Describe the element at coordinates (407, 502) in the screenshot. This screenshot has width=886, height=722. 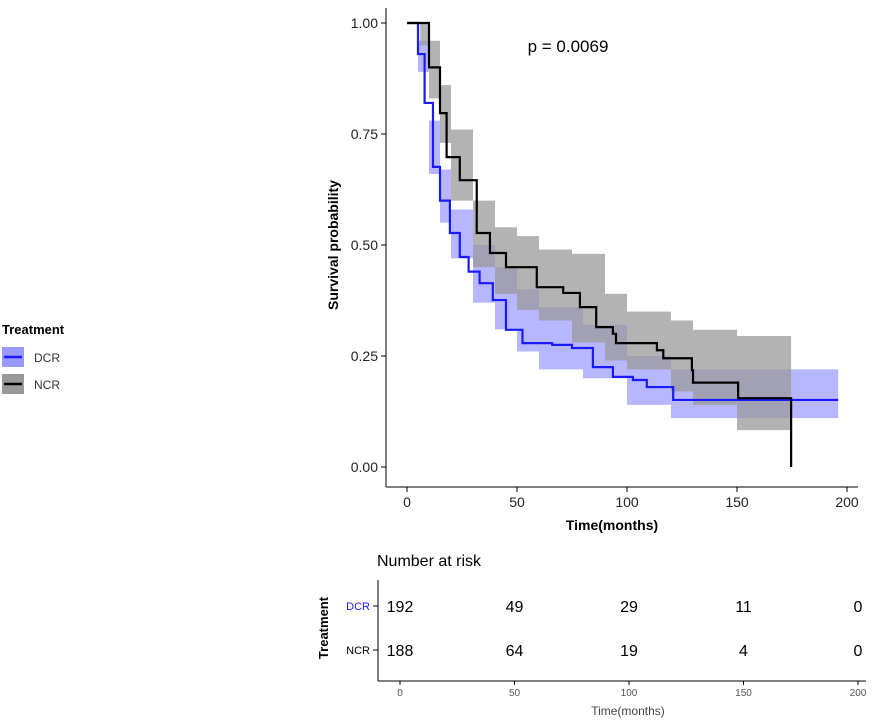
I see `x-tick-label: 0` at that location.